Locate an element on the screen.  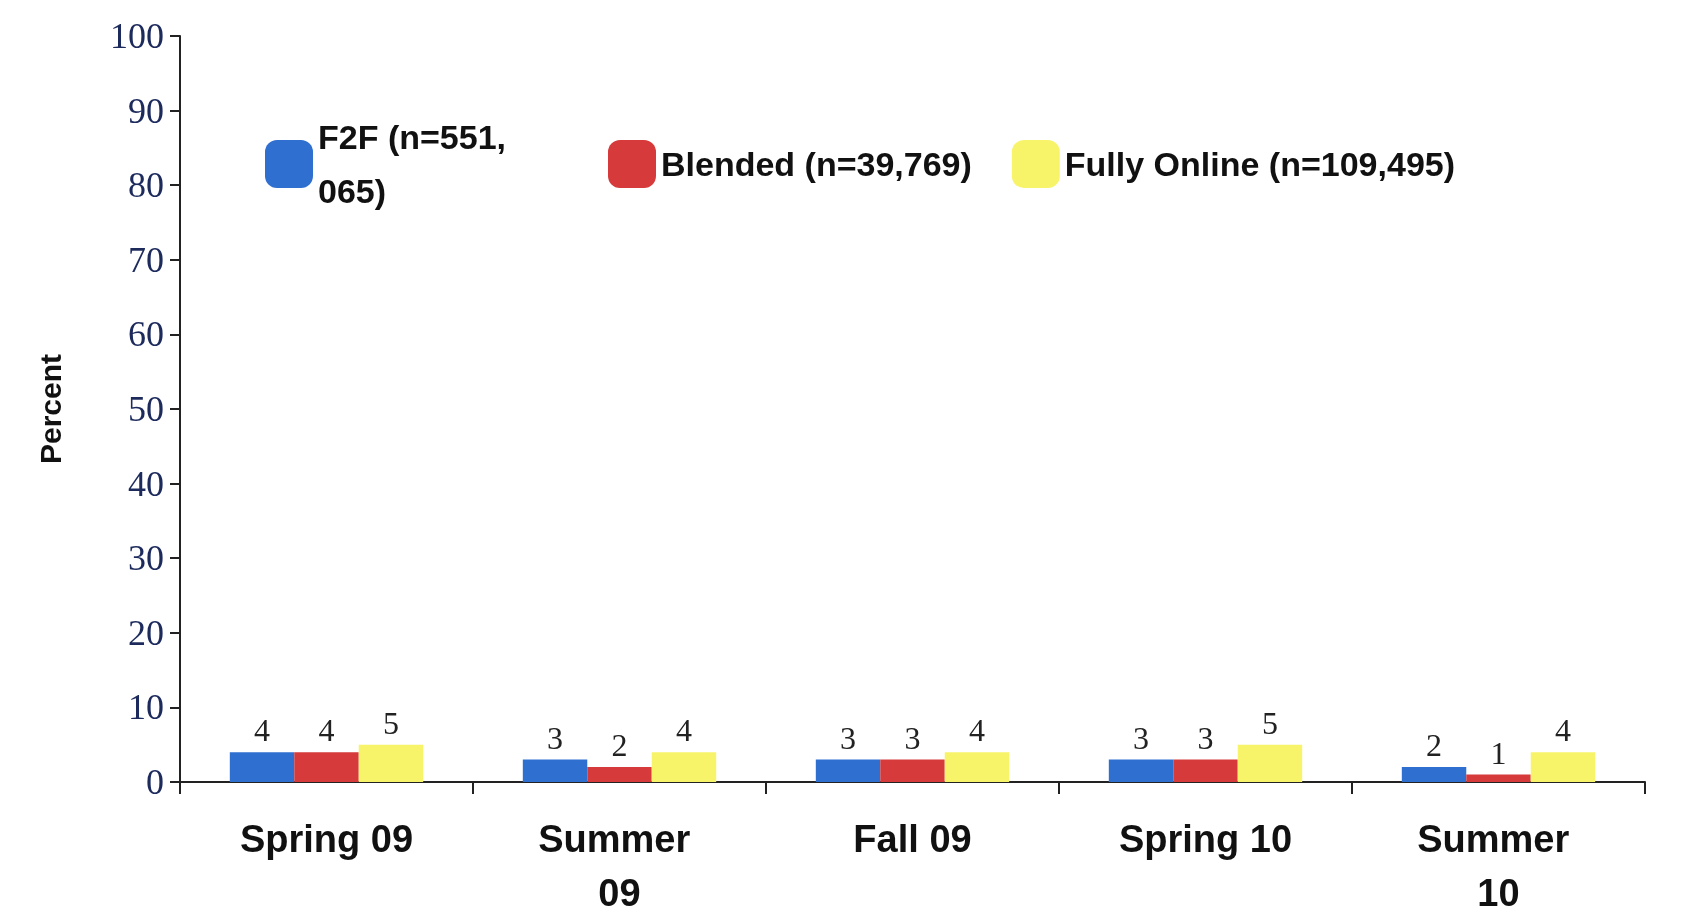
x-tick-label: Fall 09 is located at coordinates (912, 839).